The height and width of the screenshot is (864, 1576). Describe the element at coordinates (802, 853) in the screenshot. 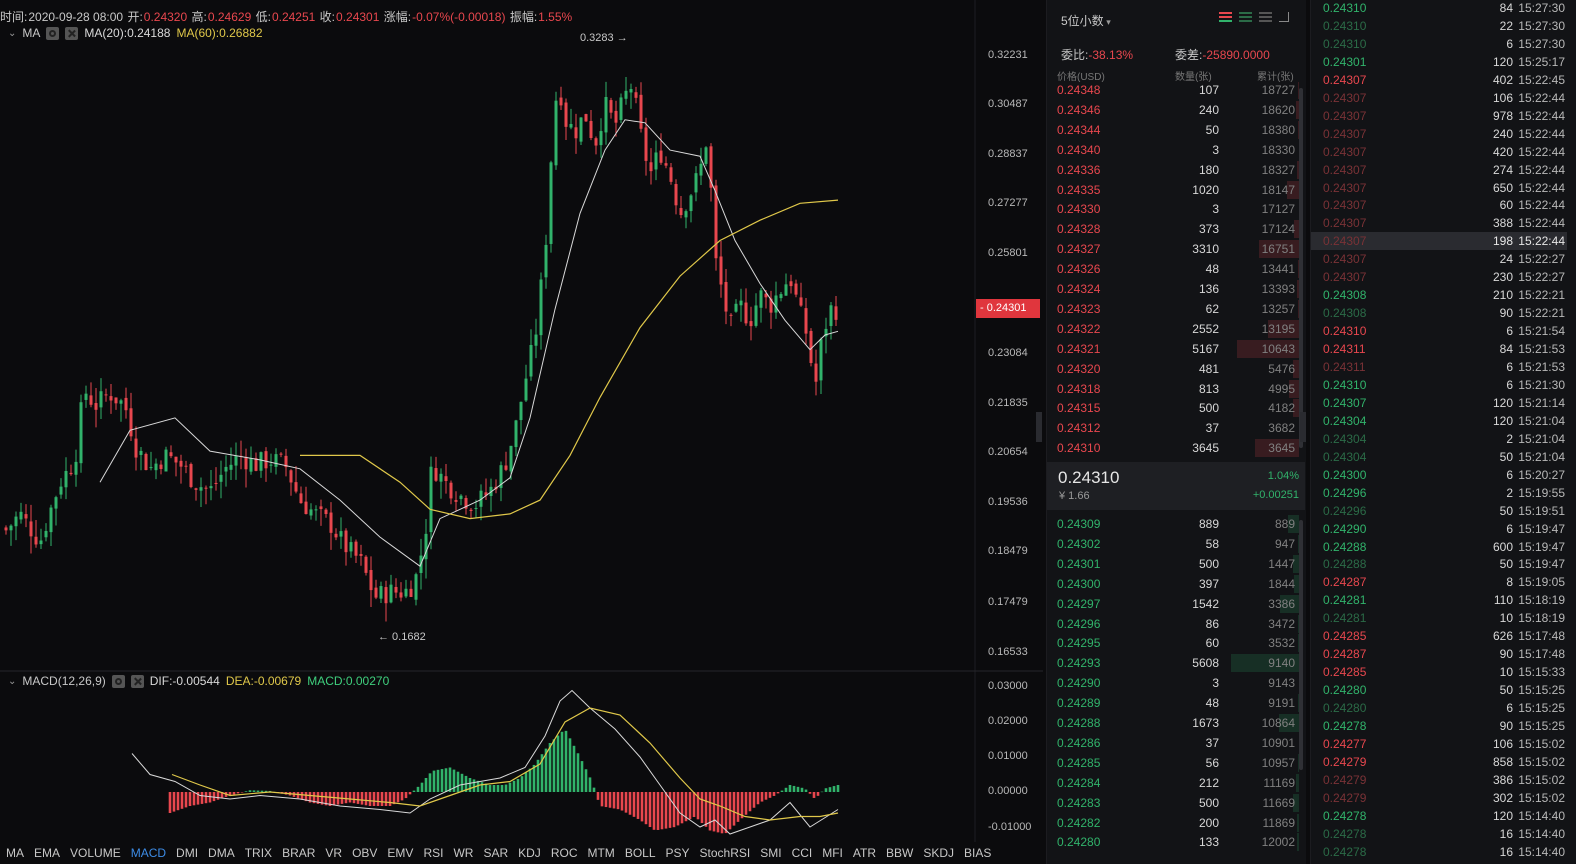

I see `tab-cci: CCI` at that location.